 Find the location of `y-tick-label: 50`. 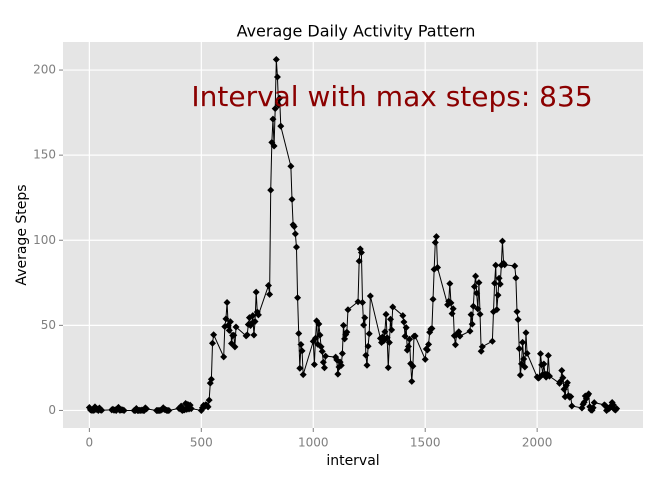

y-tick-label: 50 is located at coordinates (48, 325).